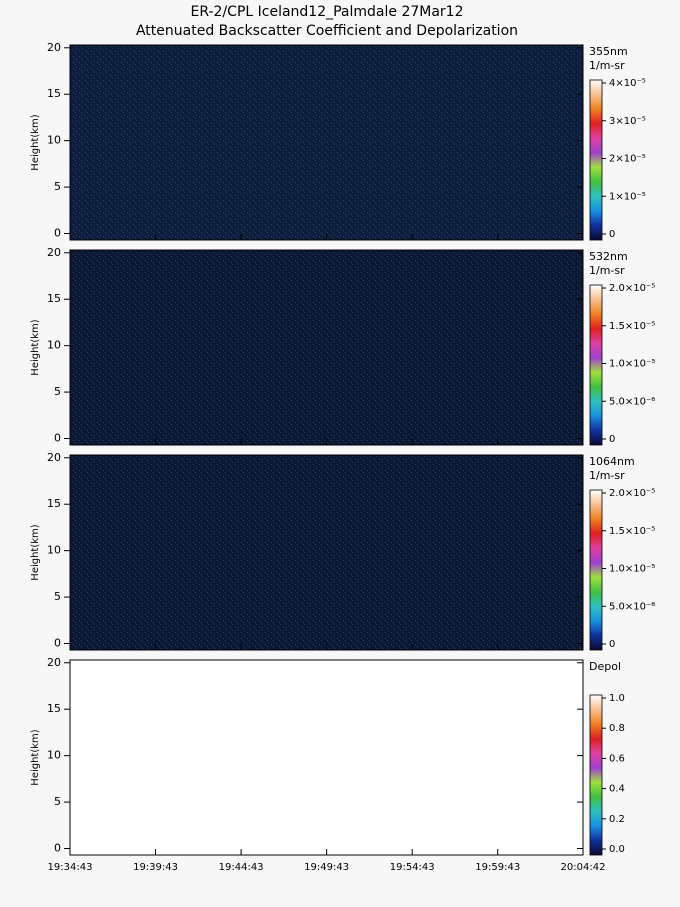  Describe the element at coordinates (617, 789) in the screenshot. I see `colorbar-tick-label: 0.4` at that location.